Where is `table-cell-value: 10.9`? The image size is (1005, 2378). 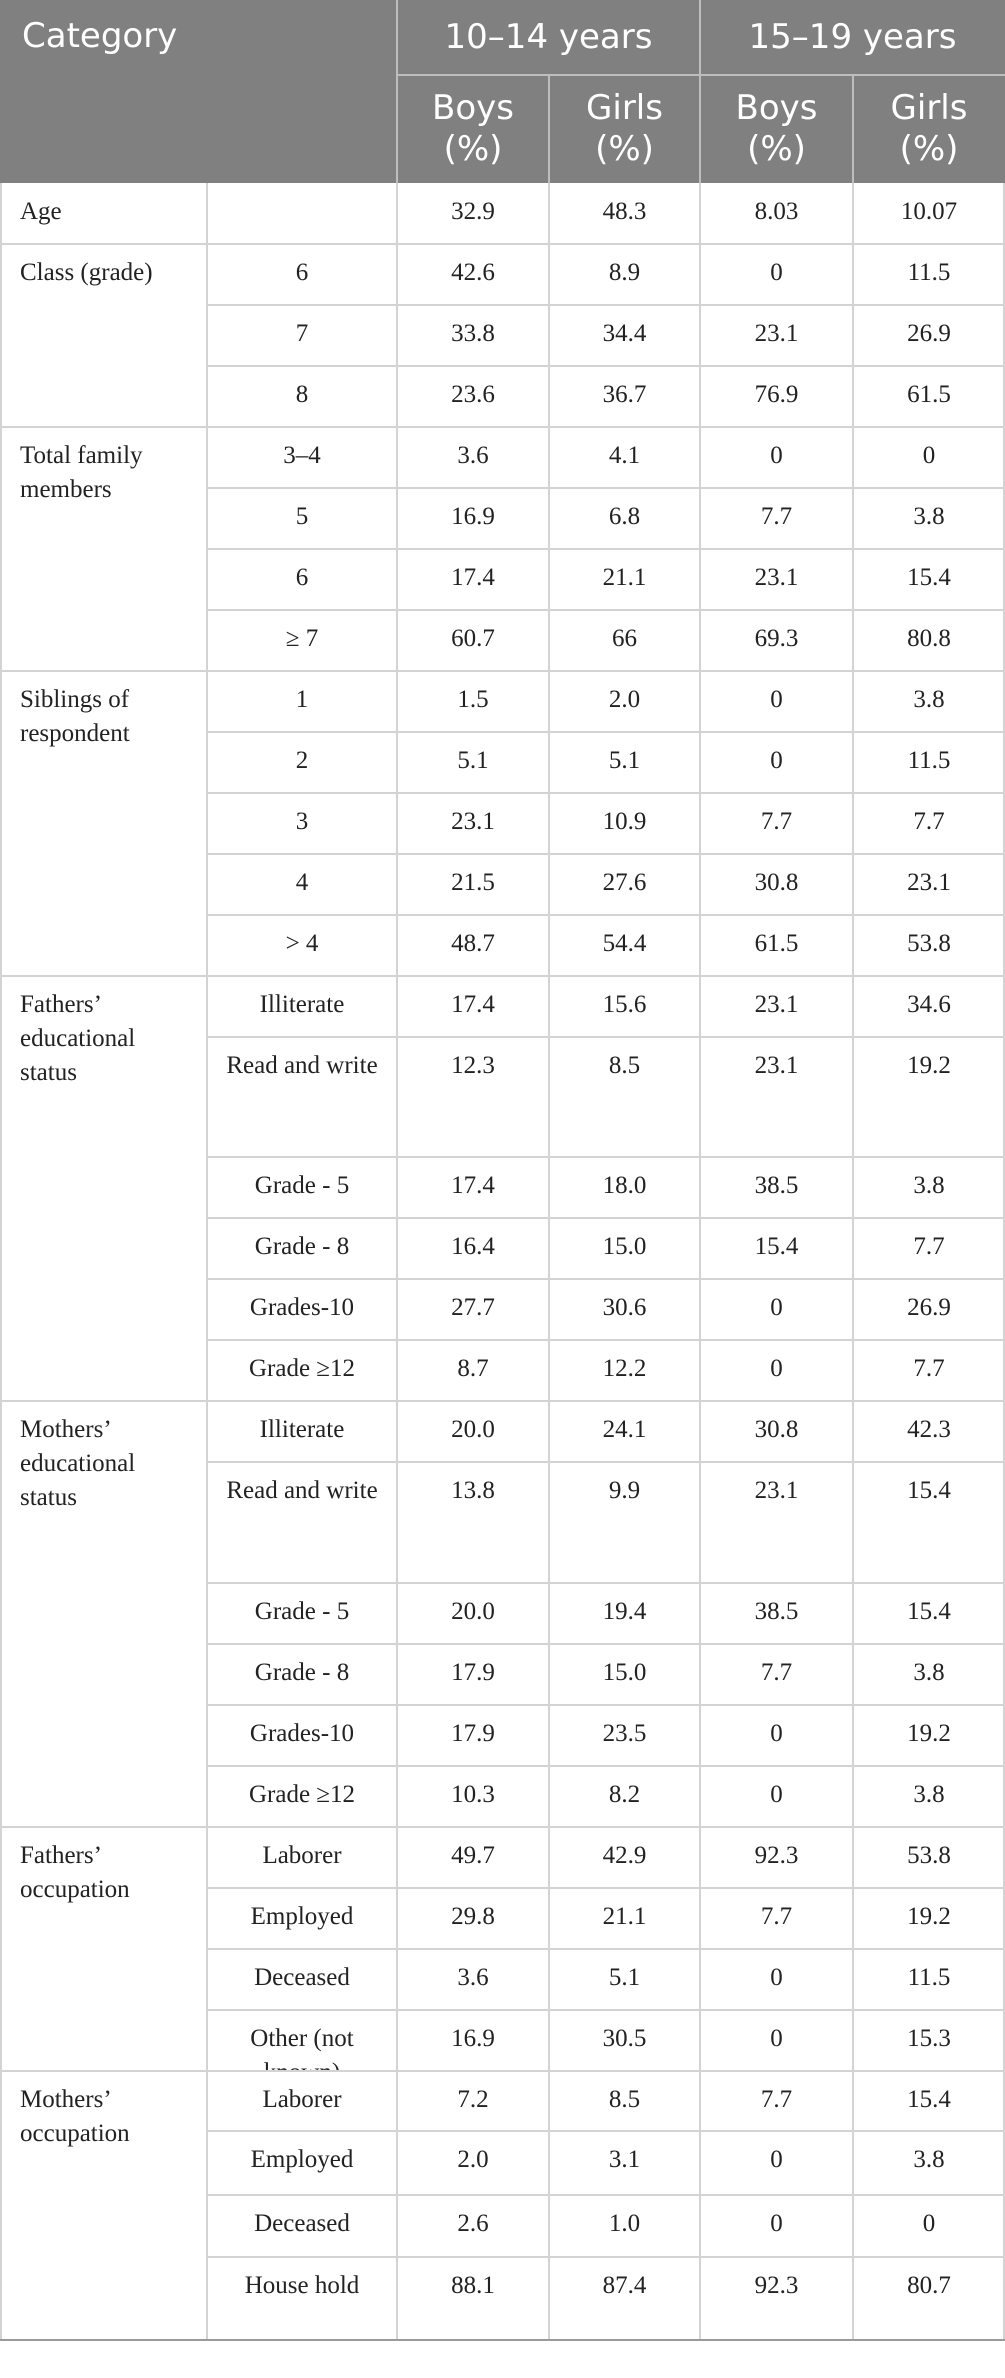 table-cell-value: 10.9 is located at coordinates (624, 821).